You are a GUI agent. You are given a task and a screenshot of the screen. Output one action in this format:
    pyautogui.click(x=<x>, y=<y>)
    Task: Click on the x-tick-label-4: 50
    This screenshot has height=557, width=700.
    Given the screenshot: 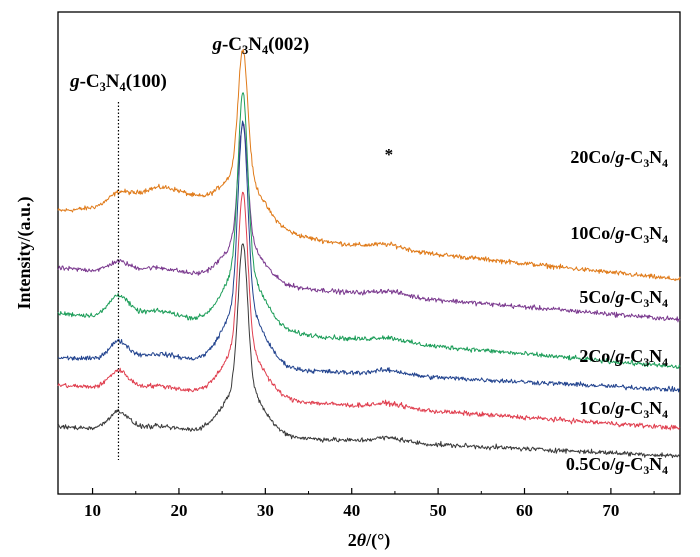 What is the action you would take?
    pyautogui.click(x=438, y=510)
    